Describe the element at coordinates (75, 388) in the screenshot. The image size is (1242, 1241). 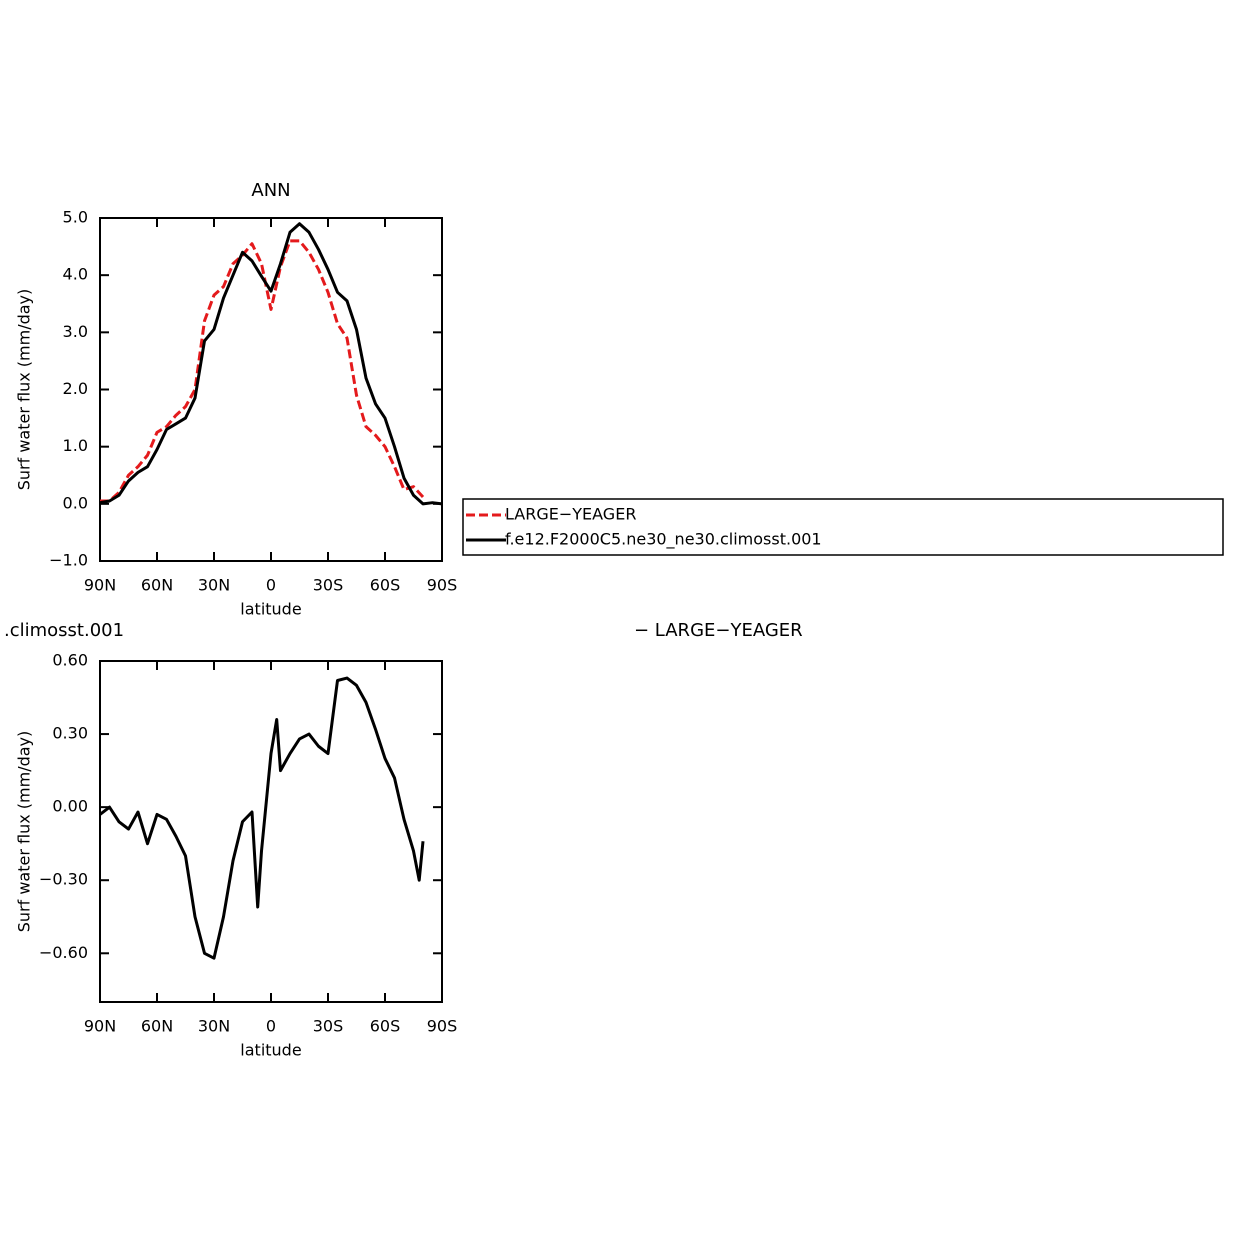
I see `y-tick-label: 2.0` at that location.